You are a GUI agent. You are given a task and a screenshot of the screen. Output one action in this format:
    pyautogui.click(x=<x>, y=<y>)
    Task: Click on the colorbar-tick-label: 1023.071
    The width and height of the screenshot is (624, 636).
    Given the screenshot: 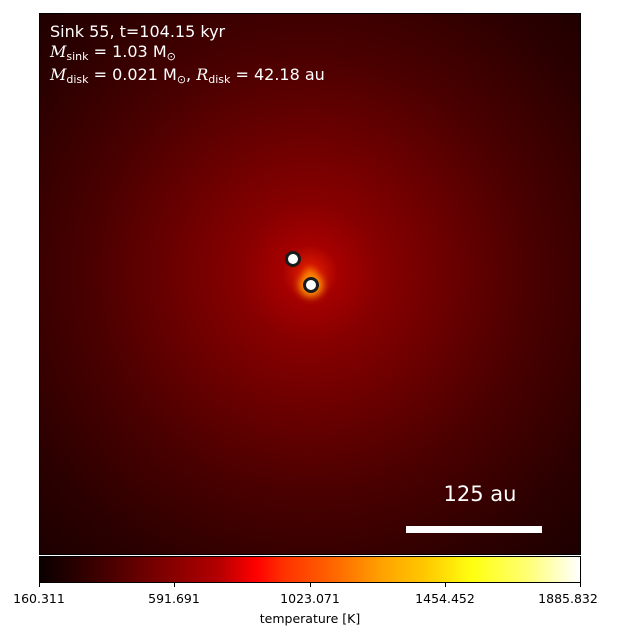 What is the action you would take?
    pyautogui.click(x=310, y=598)
    